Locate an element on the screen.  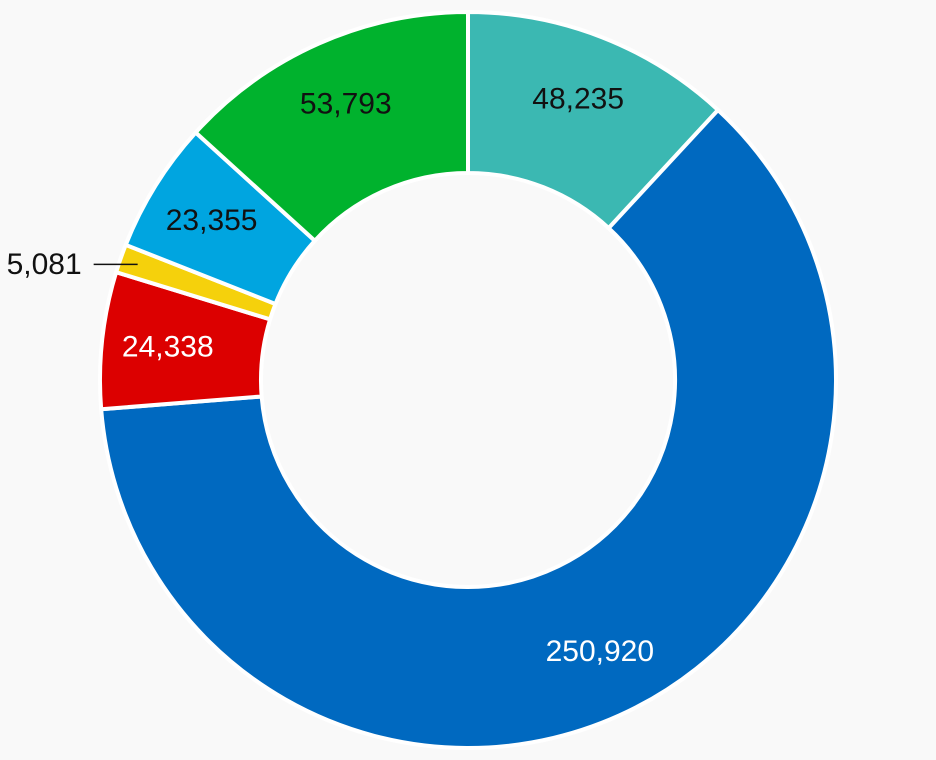
slice-label-4: 23,355 is located at coordinates (212, 220).